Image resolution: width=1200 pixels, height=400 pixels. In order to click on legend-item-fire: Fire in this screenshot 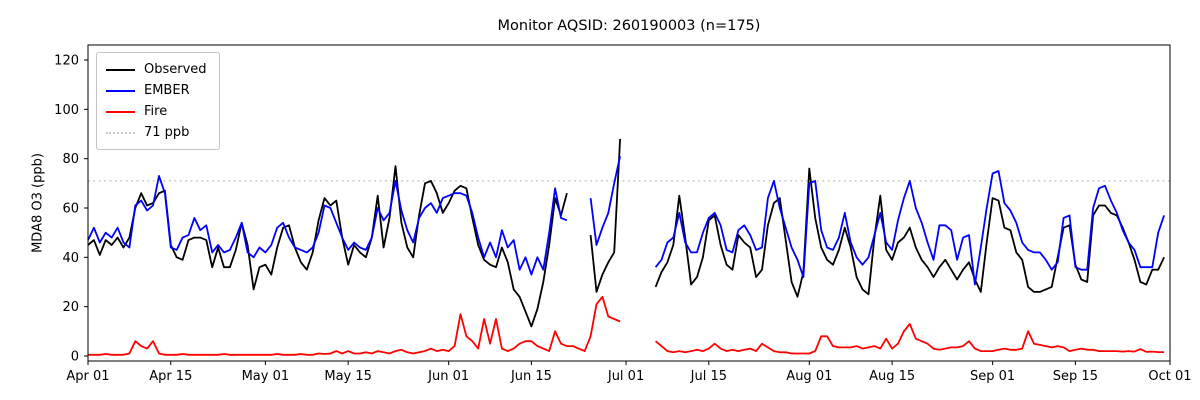, I will do `click(156, 111)`.